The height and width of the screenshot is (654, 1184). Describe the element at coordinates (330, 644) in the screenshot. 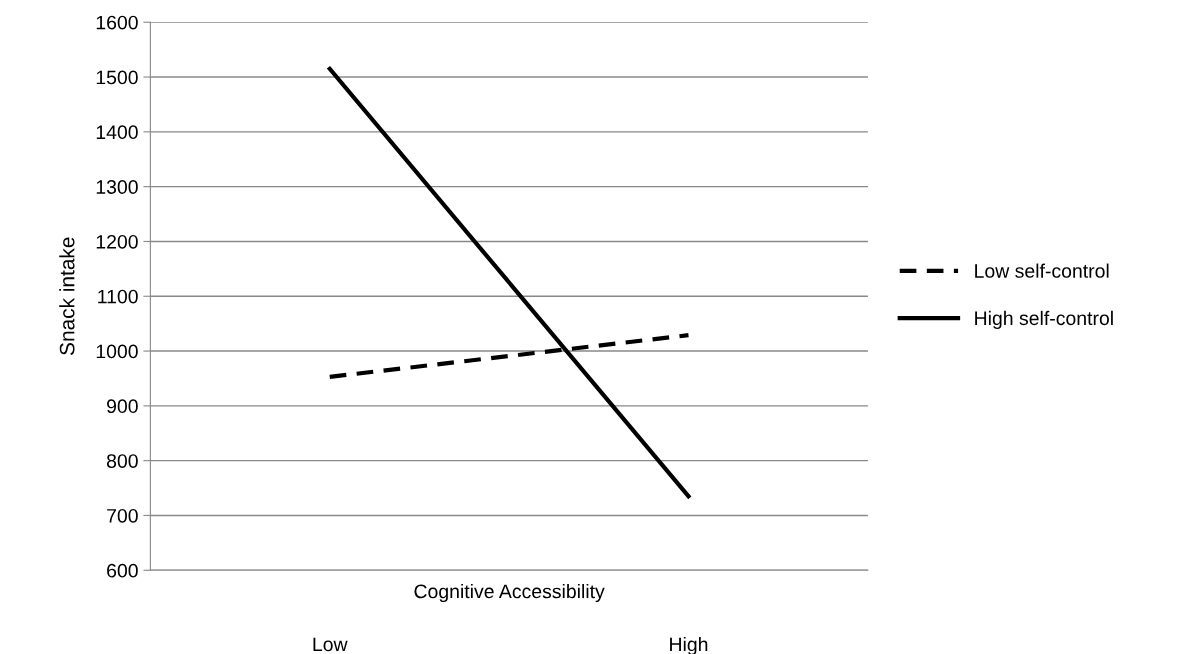

I see `x-tick-label: Low` at that location.